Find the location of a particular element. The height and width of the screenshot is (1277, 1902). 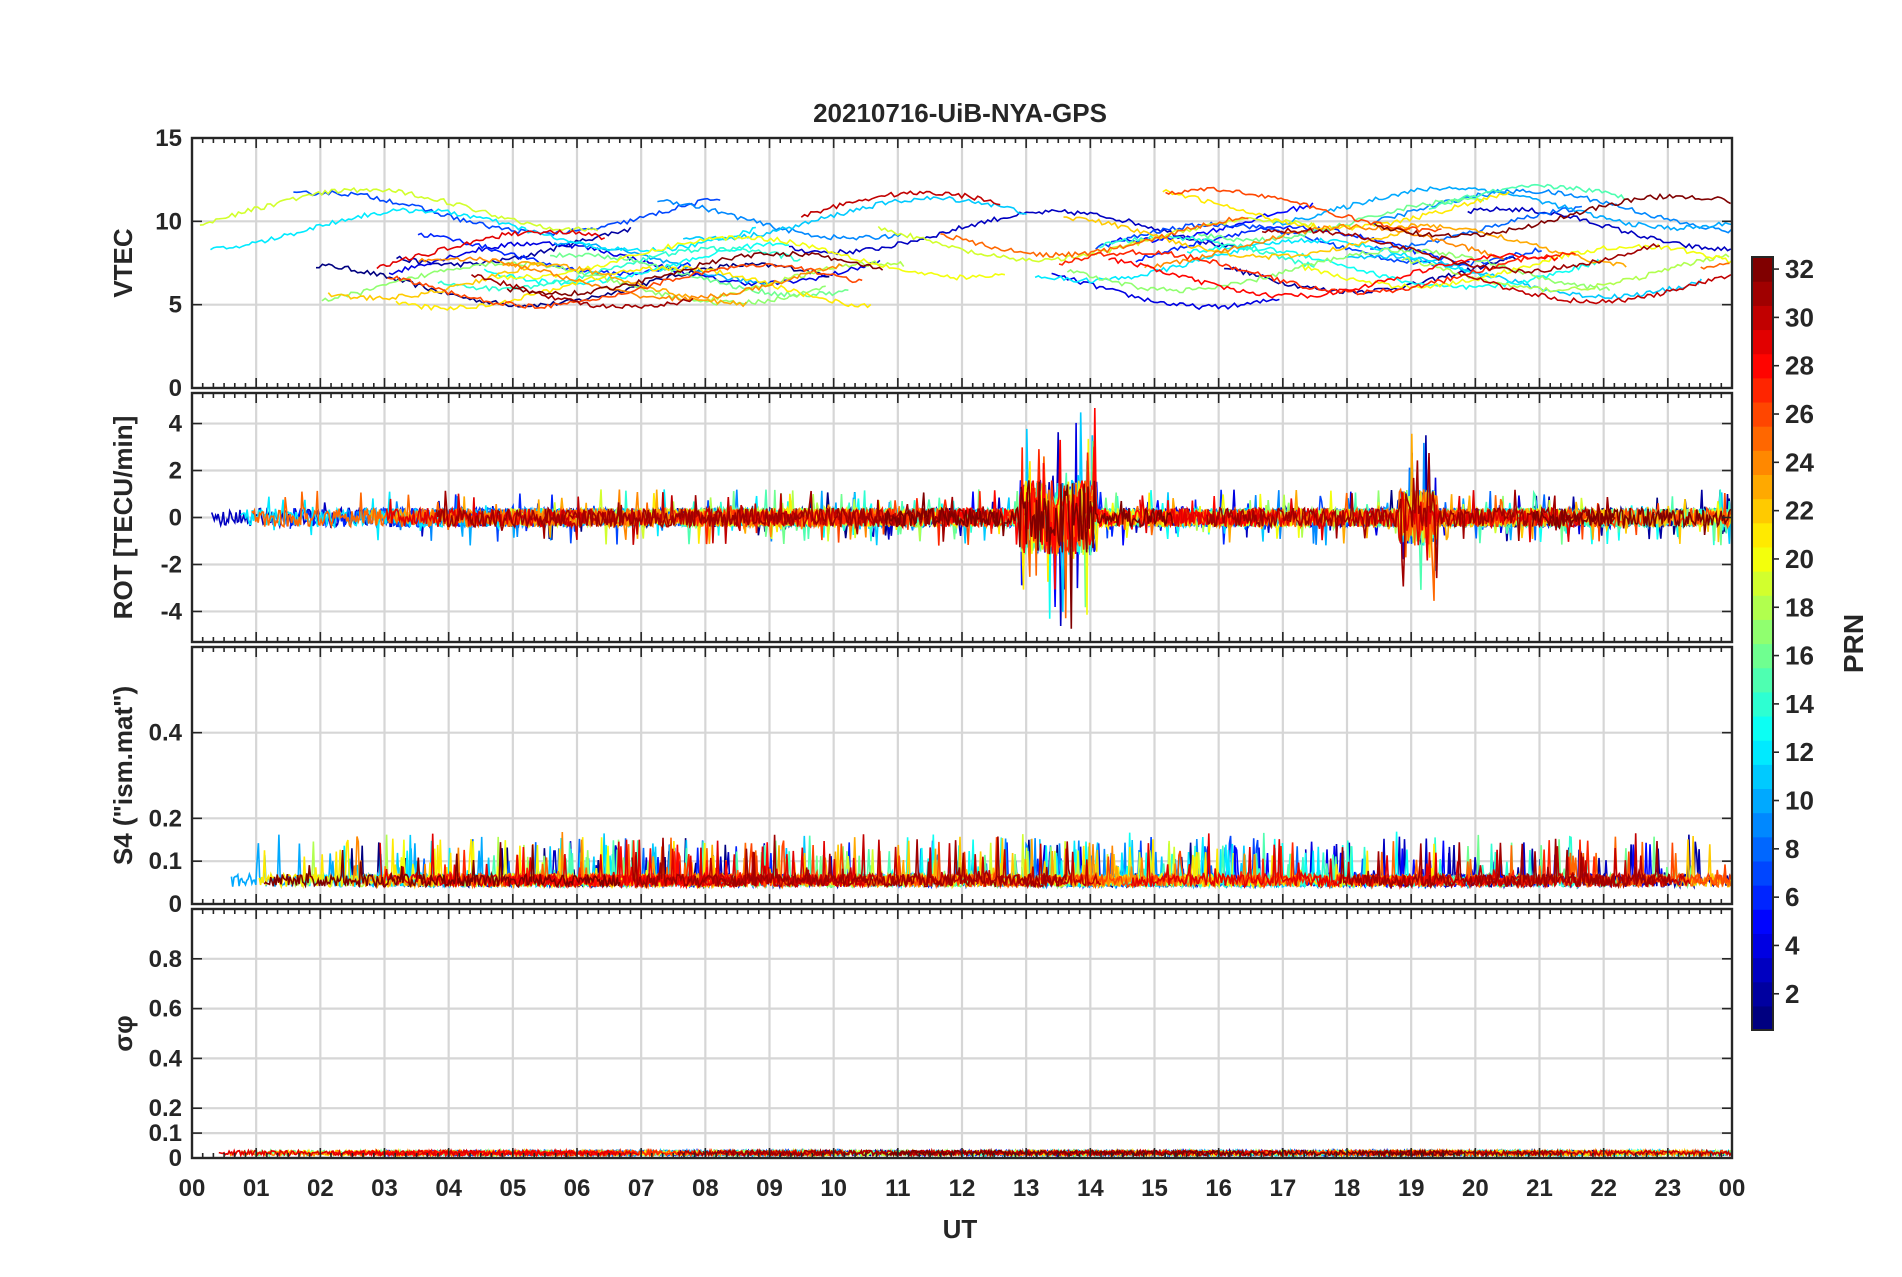

y-tick-label: 2 is located at coordinates (175, 471).